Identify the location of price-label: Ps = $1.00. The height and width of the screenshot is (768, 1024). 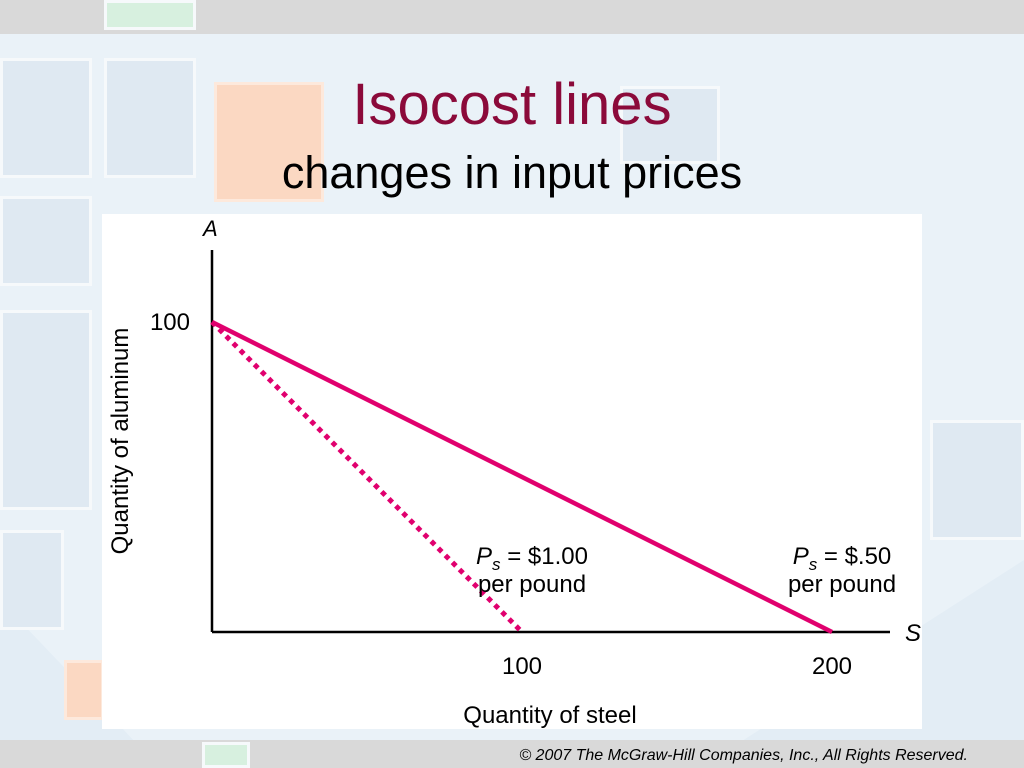
(532, 558).